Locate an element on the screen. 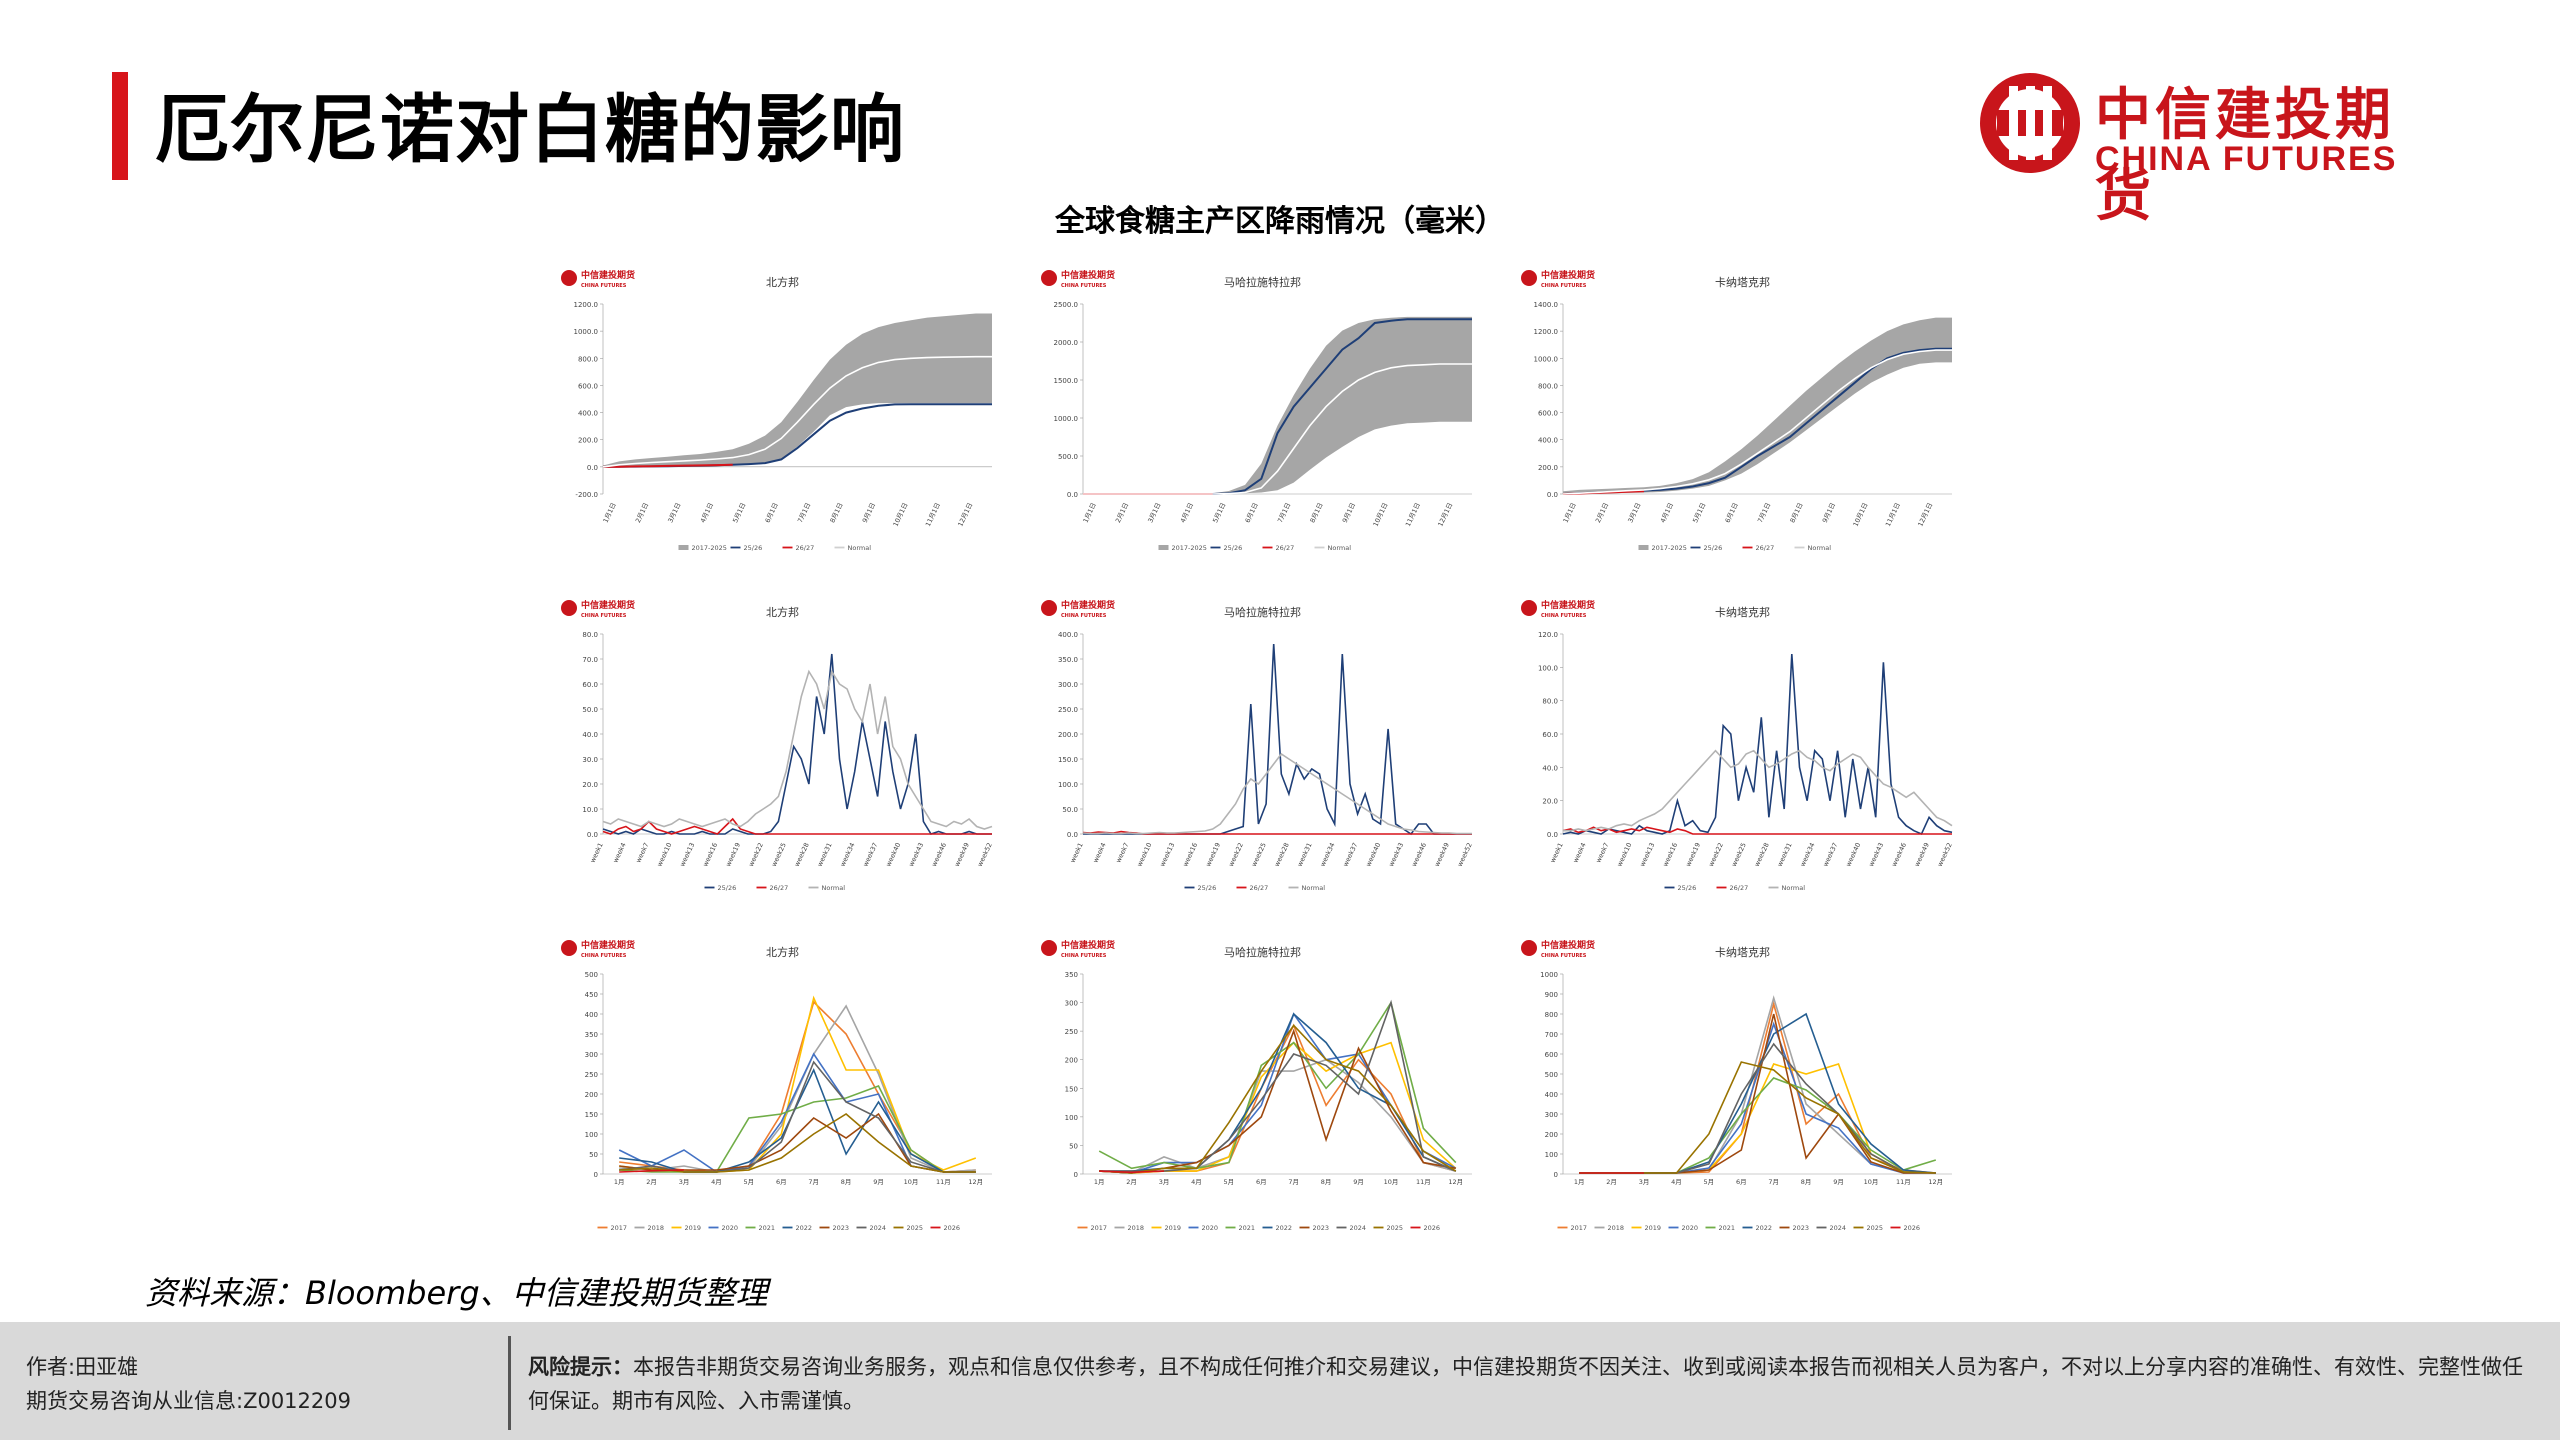  y-tick-label: 60.0 is located at coordinates (590, 685).